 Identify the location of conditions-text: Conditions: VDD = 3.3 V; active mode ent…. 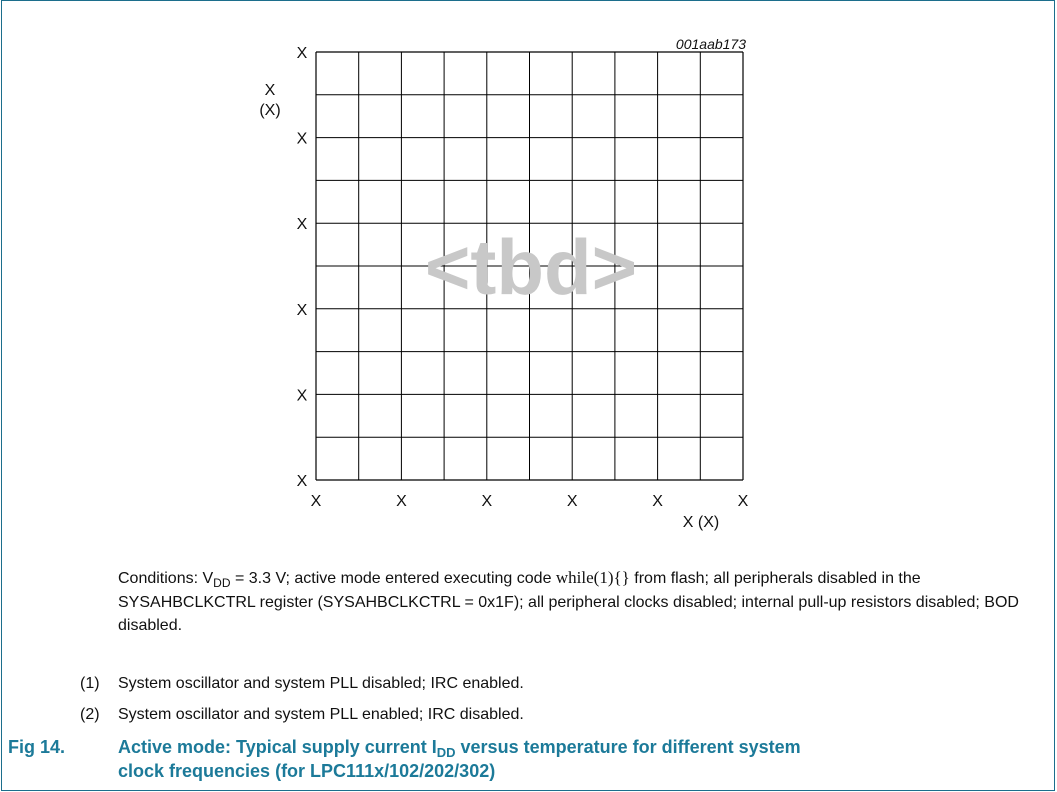
(578, 601).